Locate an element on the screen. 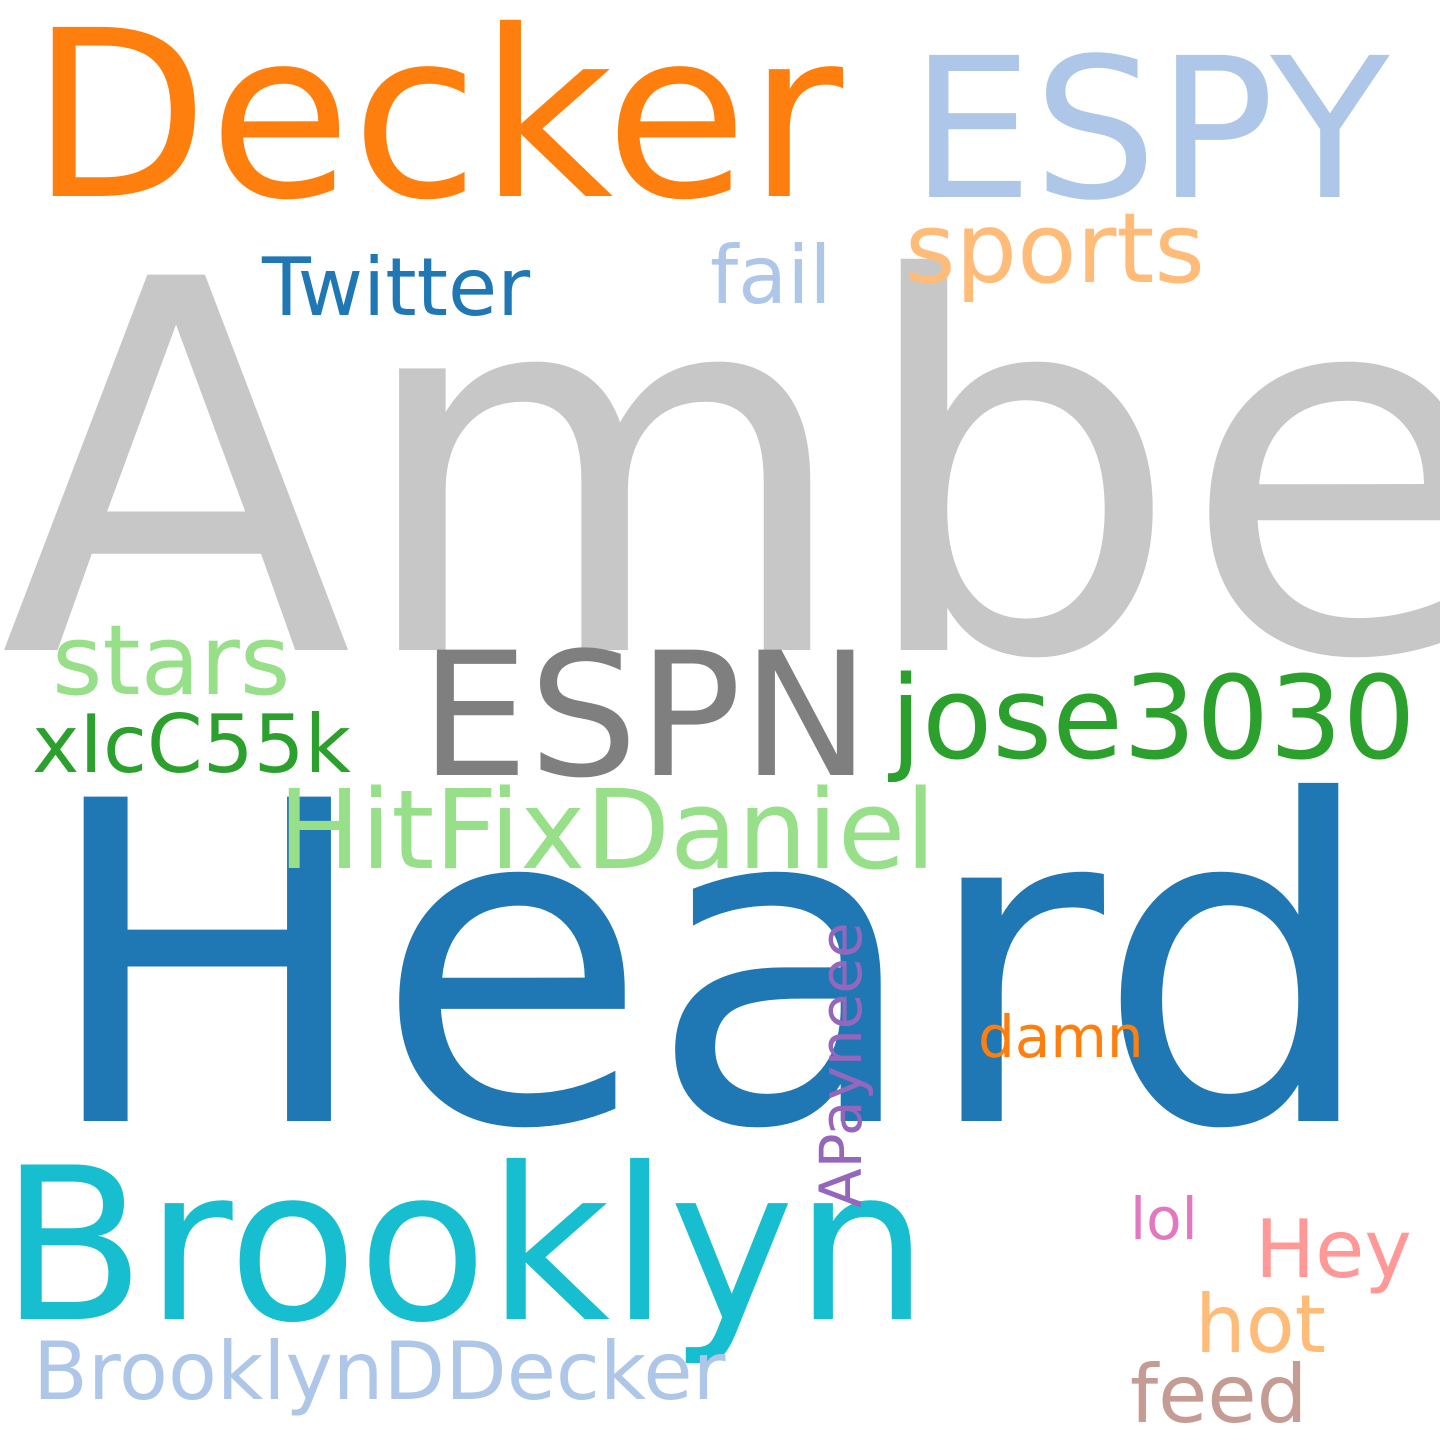 Image resolution: width=1440 pixels, height=1440 pixels. word-brooklynddecker: BrooklynDDecker is located at coordinates (379, 1371).